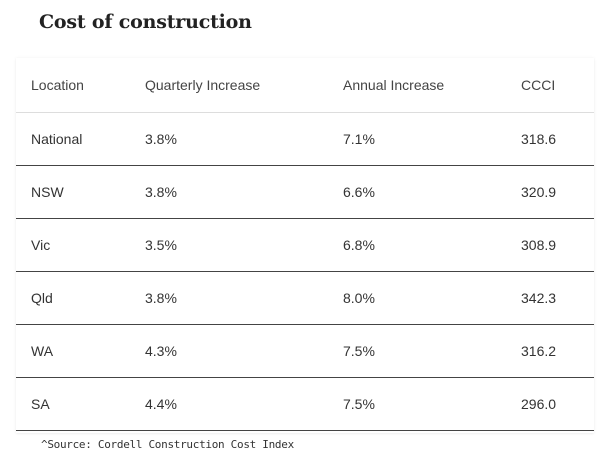 The height and width of the screenshot is (459, 610). Describe the element at coordinates (47, 192) in the screenshot. I see `cell-location: NSW` at that location.